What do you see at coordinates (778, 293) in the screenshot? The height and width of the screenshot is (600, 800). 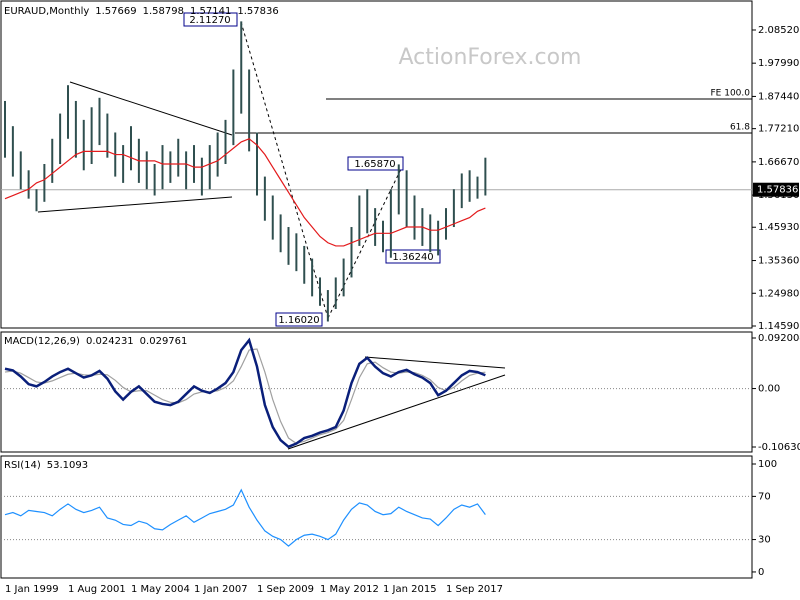 I see `y-tick-label: 1.24980` at bounding box center [778, 293].